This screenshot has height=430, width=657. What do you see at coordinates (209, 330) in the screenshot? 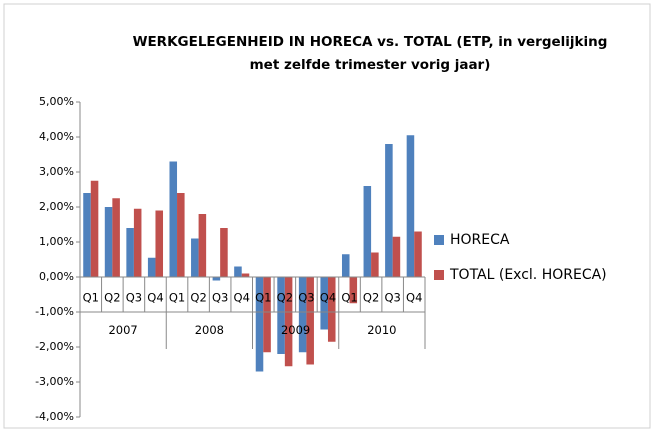
I see `group-label: 2008` at bounding box center [209, 330].